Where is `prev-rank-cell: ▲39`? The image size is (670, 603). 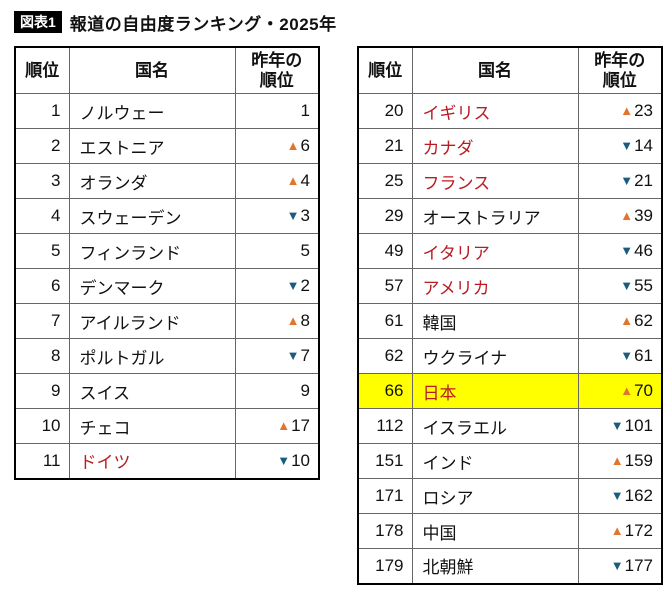 prev-rank-cell: ▲39 is located at coordinates (620, 216).